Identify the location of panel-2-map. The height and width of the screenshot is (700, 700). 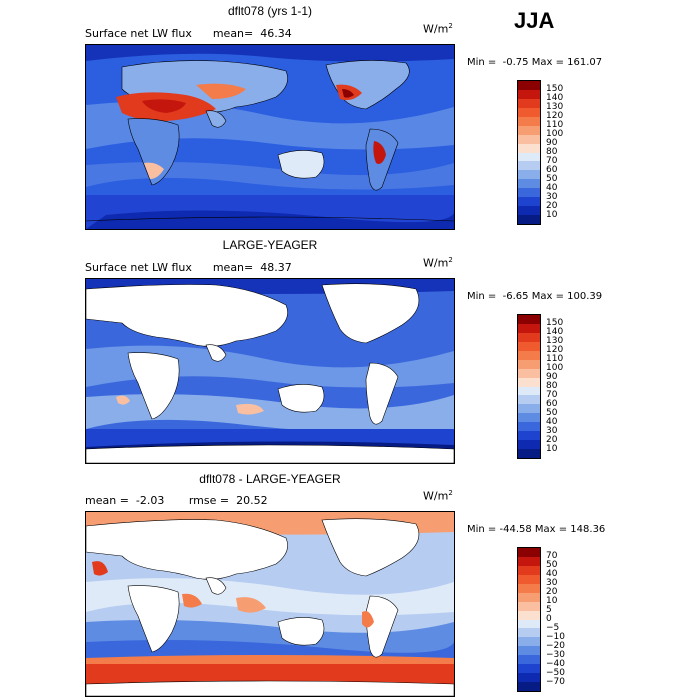
(270, 371).